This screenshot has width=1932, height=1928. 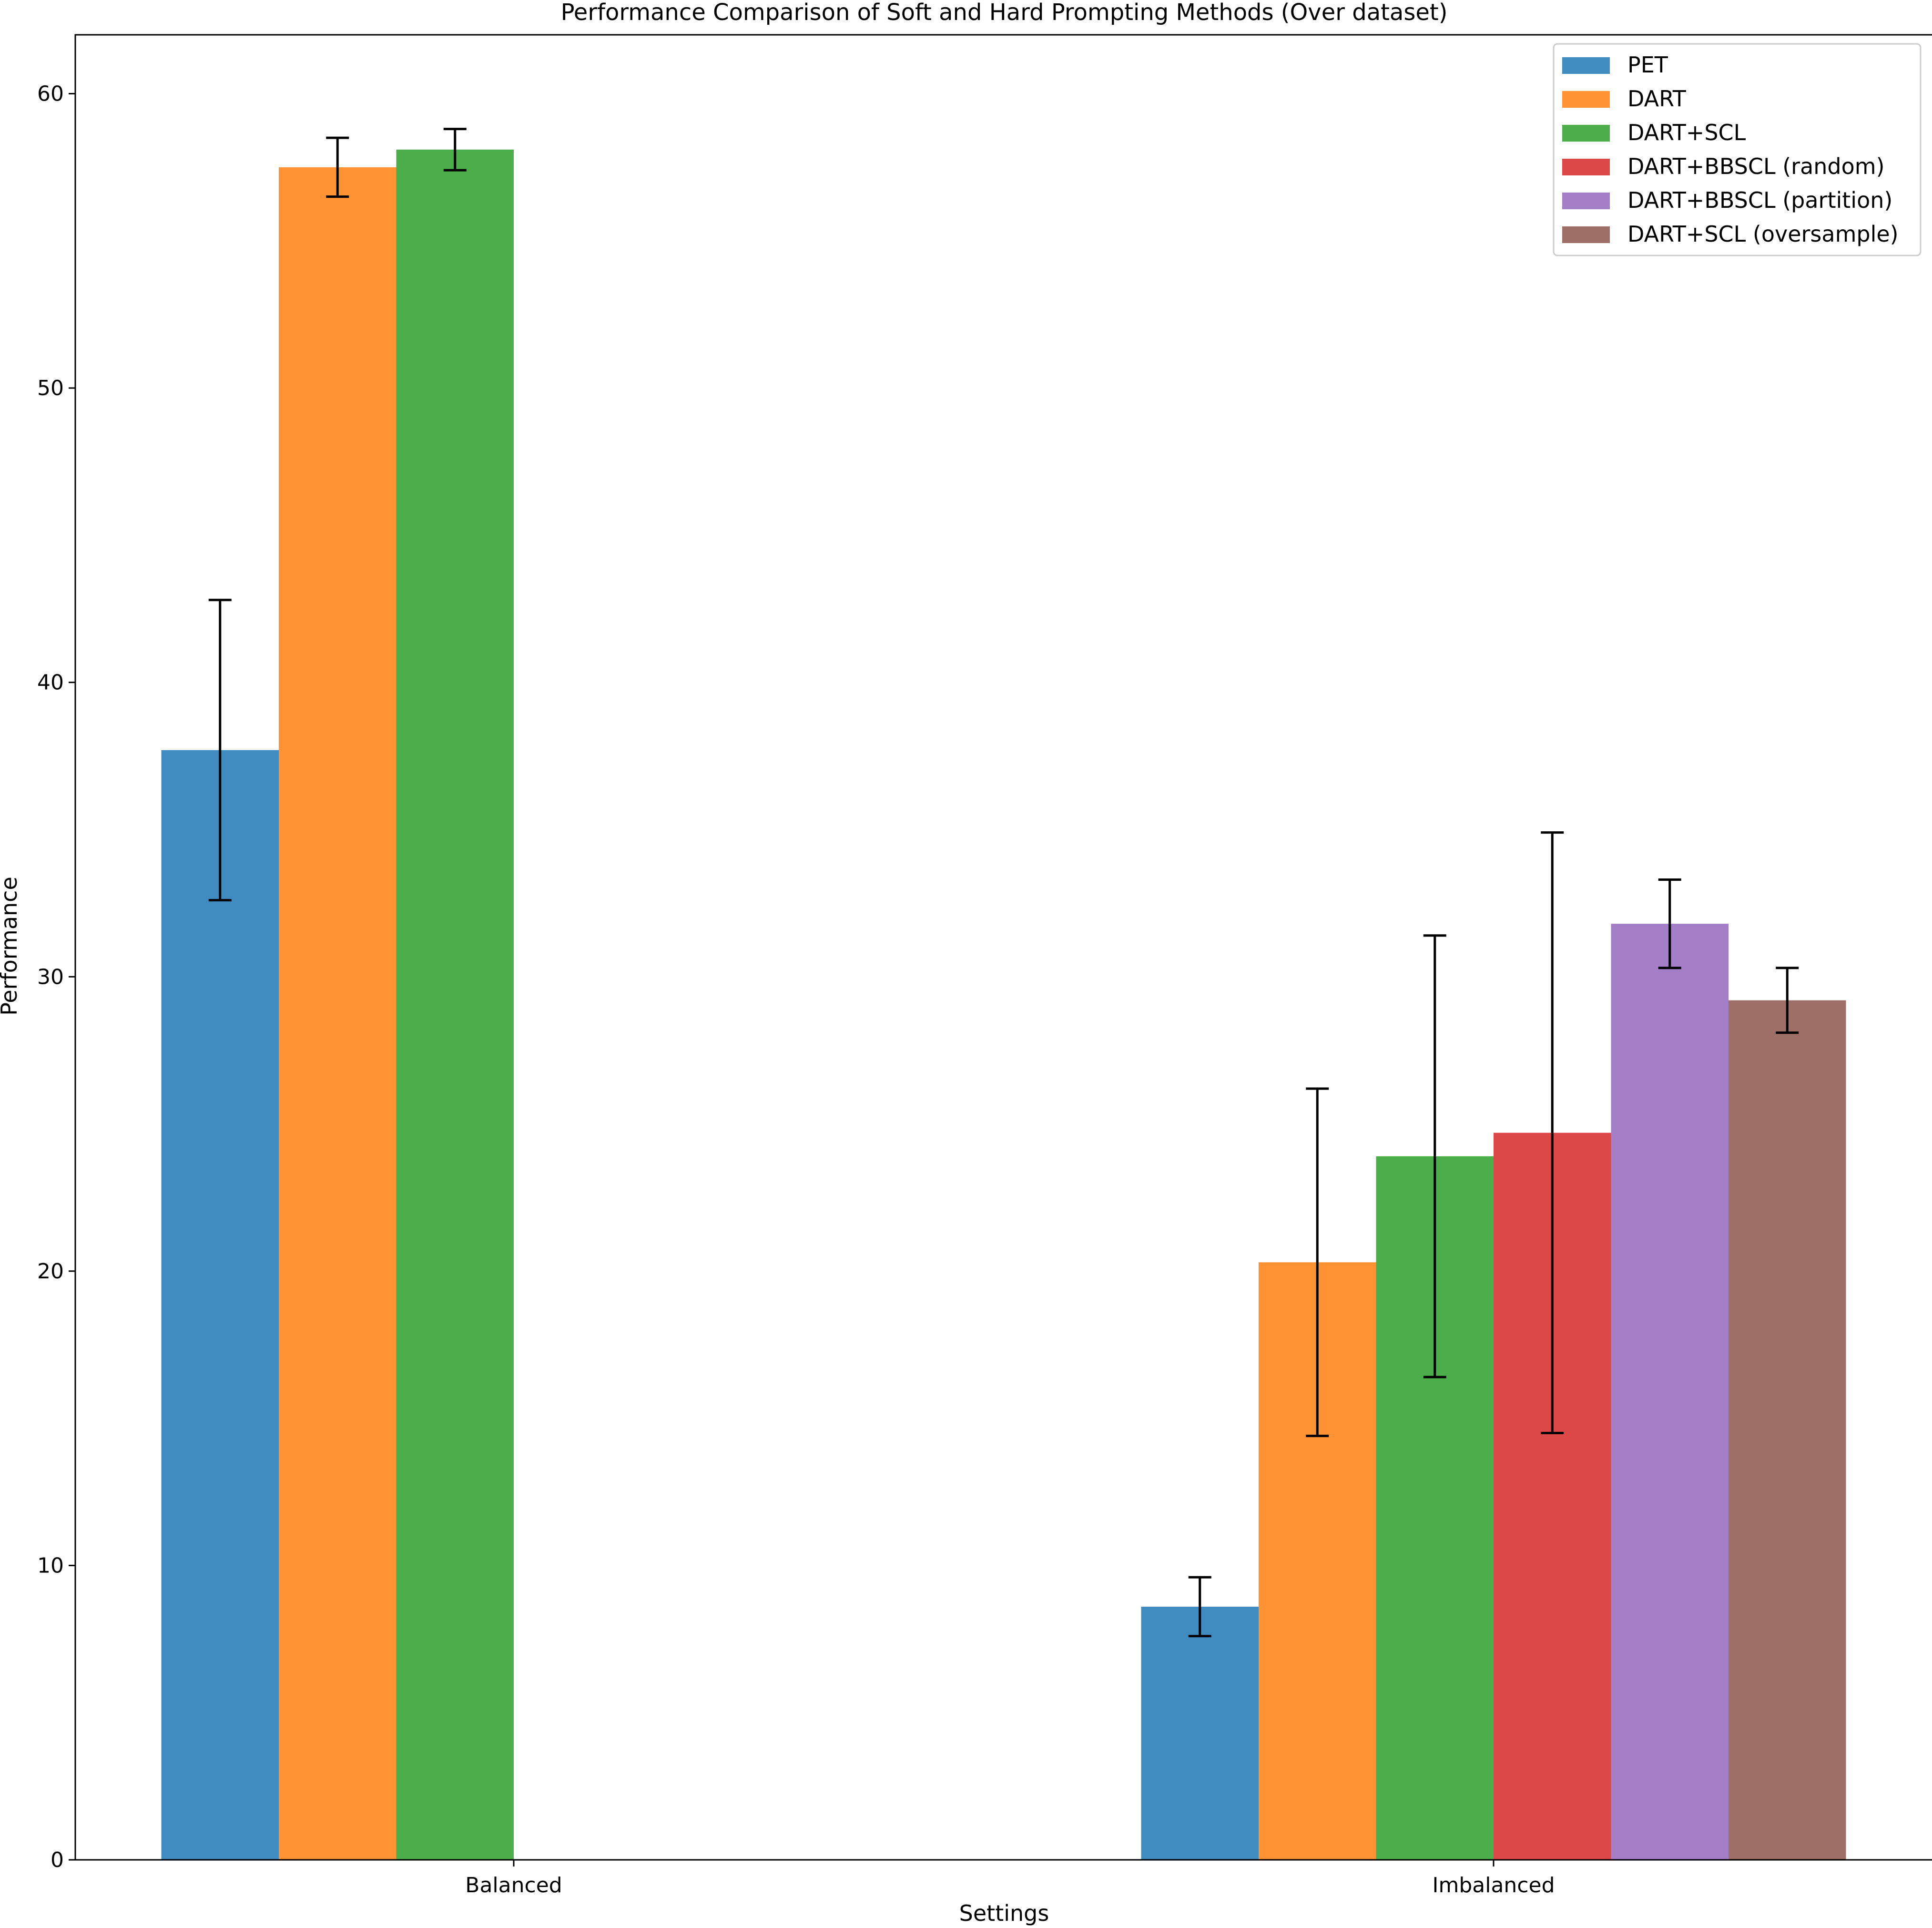 What do you see at coordinates (51, 683) in the screenshot?
I see `y-tick-label: 40` at bounding box center [51, 683].